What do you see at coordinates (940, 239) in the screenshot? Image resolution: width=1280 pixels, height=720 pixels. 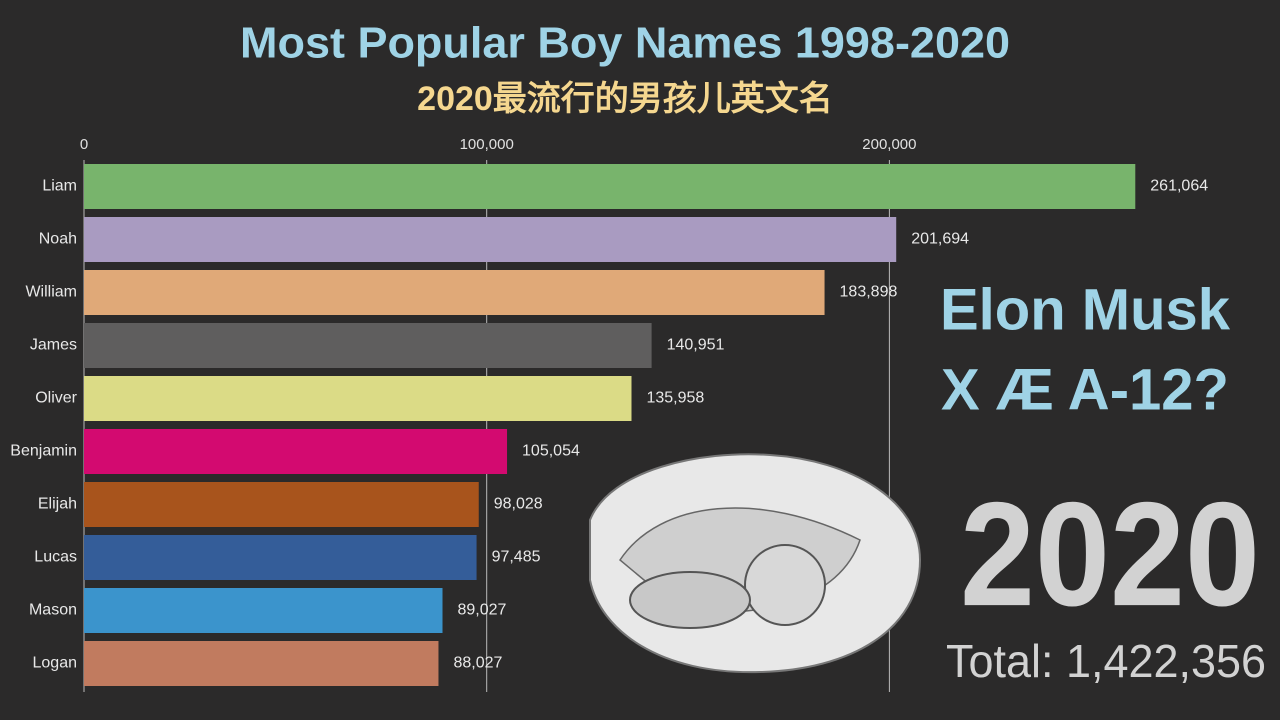 I see `value-label: 201,694` at bounding box center [940, 239].